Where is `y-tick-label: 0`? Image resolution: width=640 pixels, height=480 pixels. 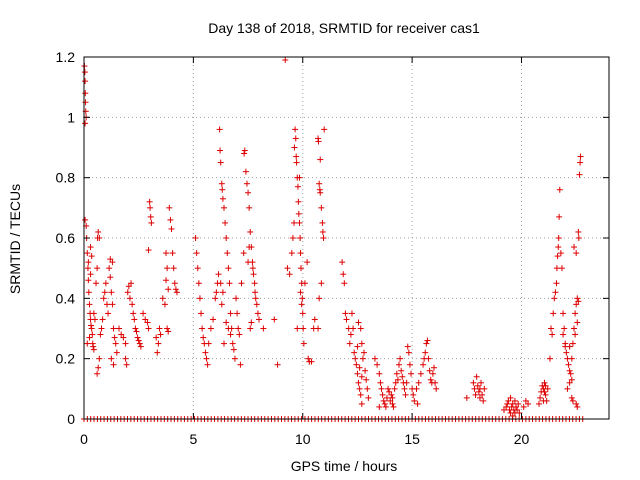
y-tick-label: 0 is located at coordinates (71, 419).